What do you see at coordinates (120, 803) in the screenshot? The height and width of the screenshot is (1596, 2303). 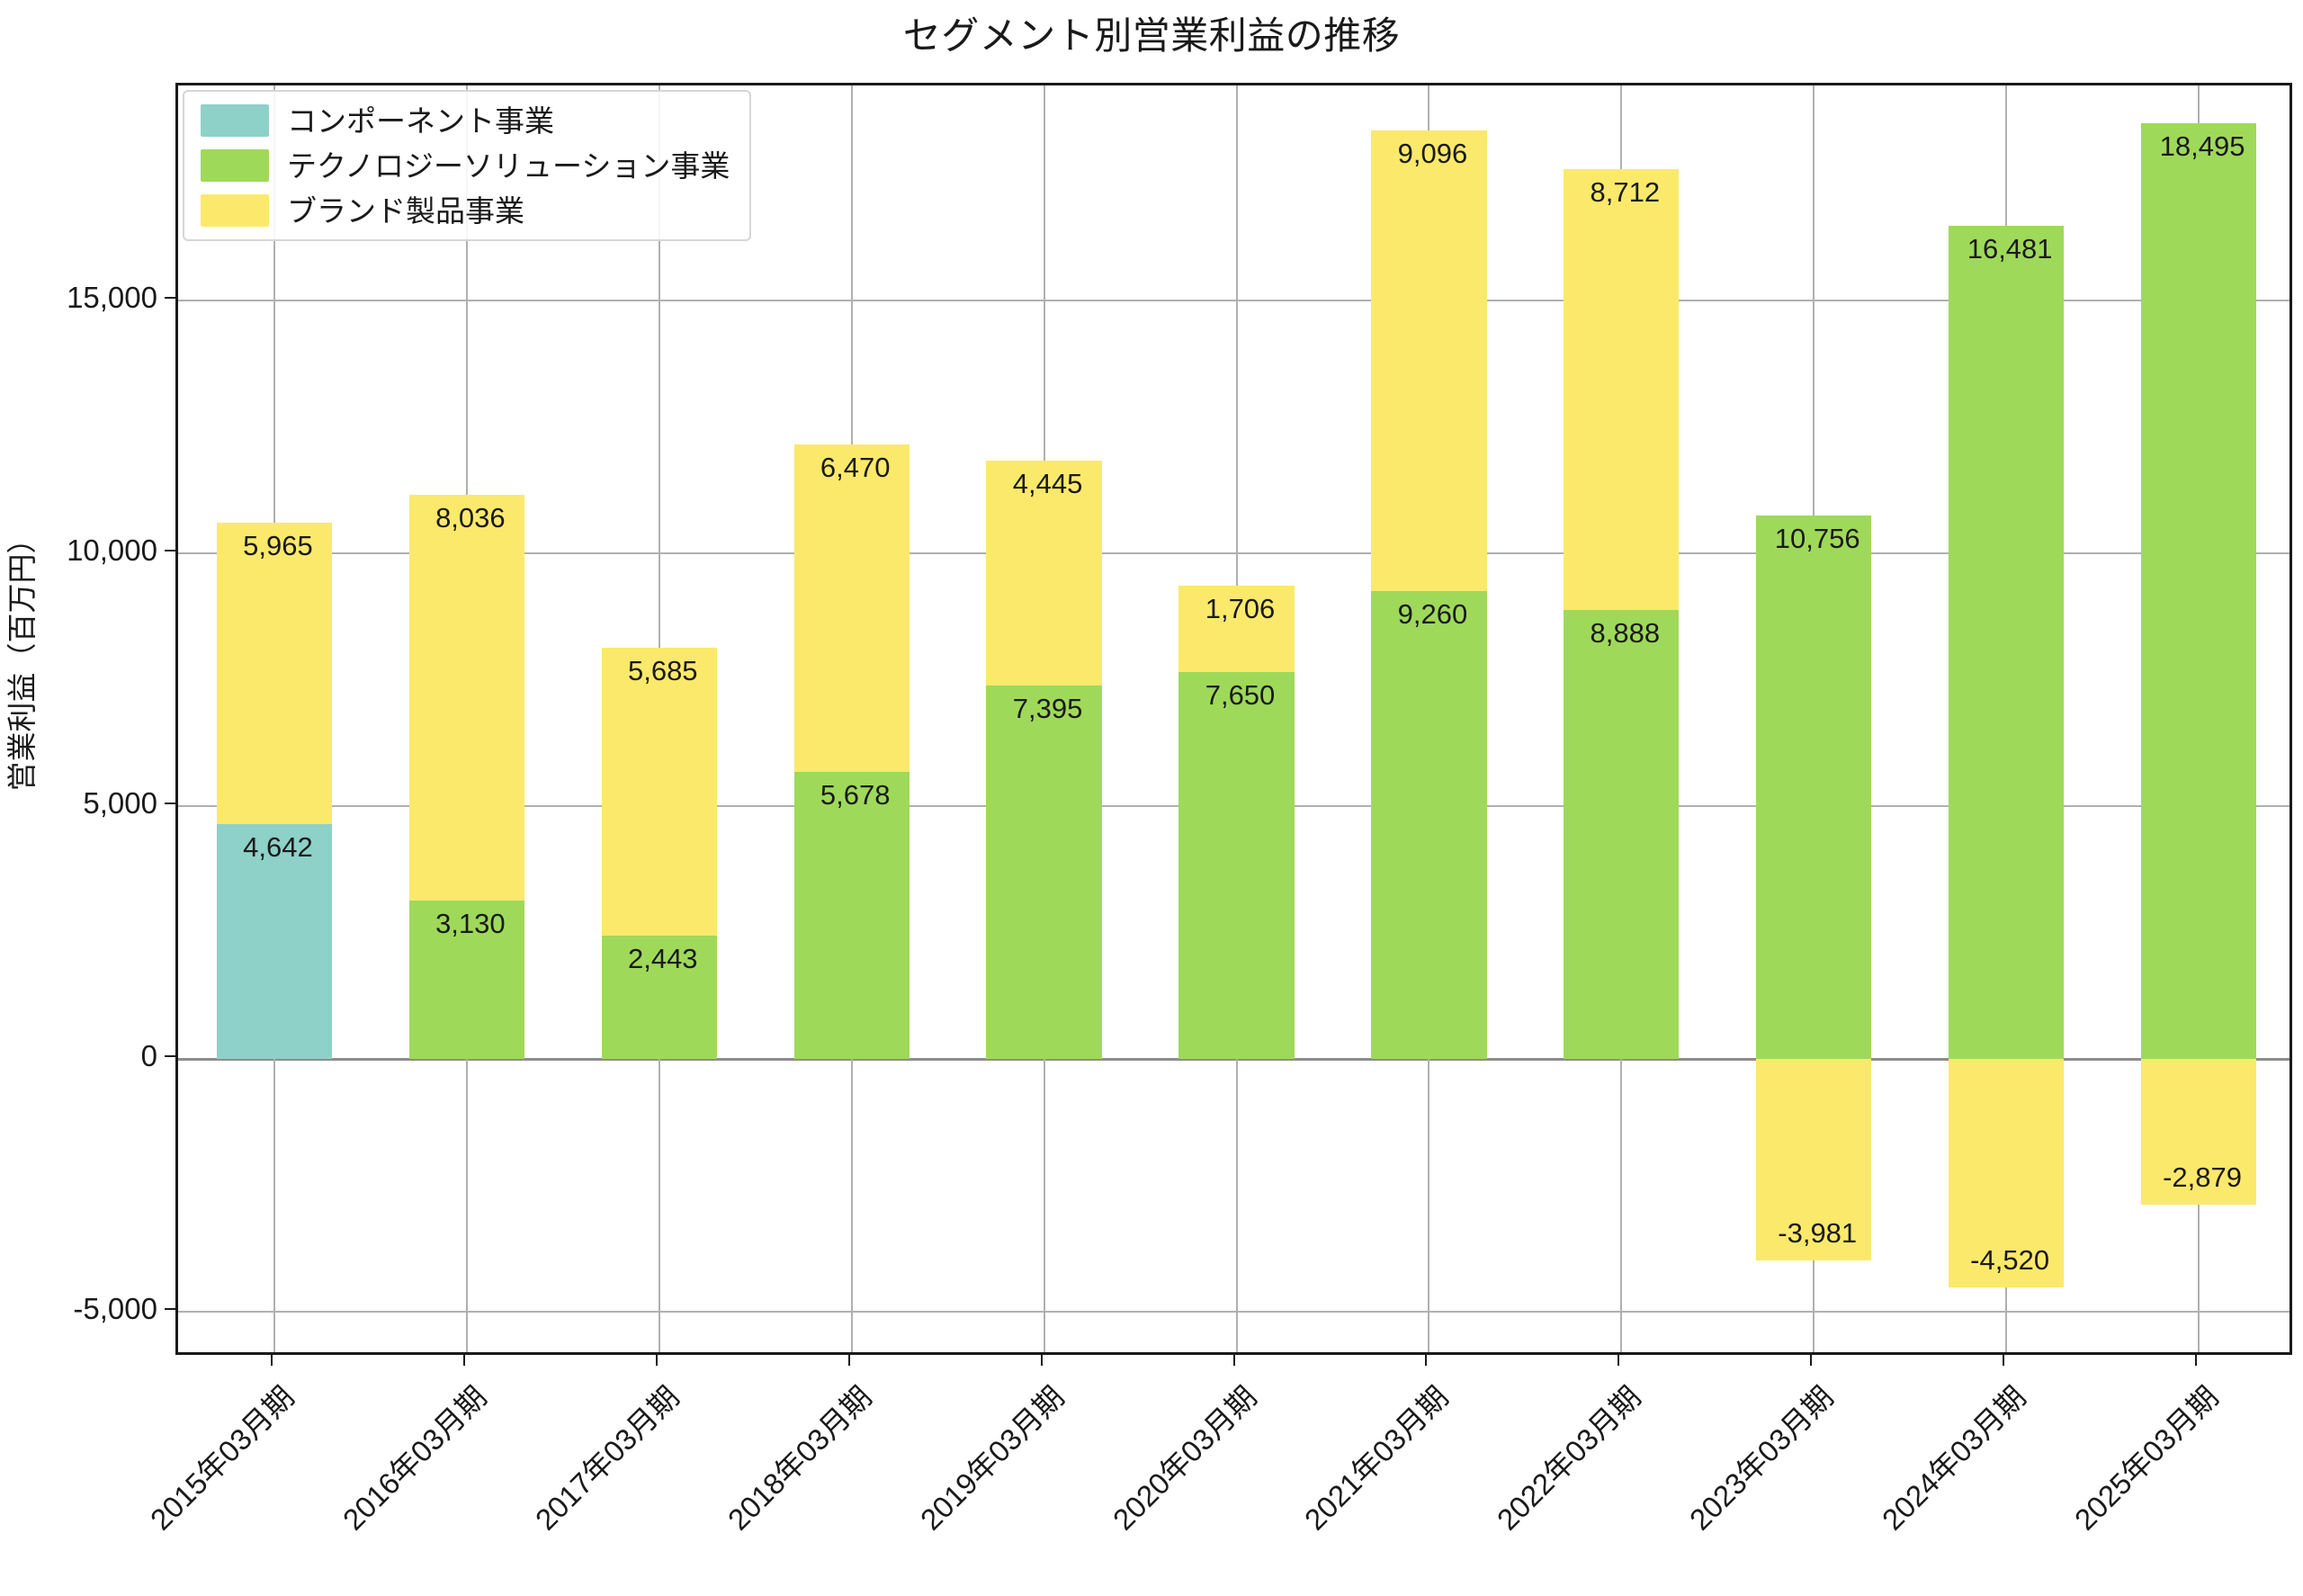 I see `y-axis-tick-label: 5,000` at bounding box center [120, 803].